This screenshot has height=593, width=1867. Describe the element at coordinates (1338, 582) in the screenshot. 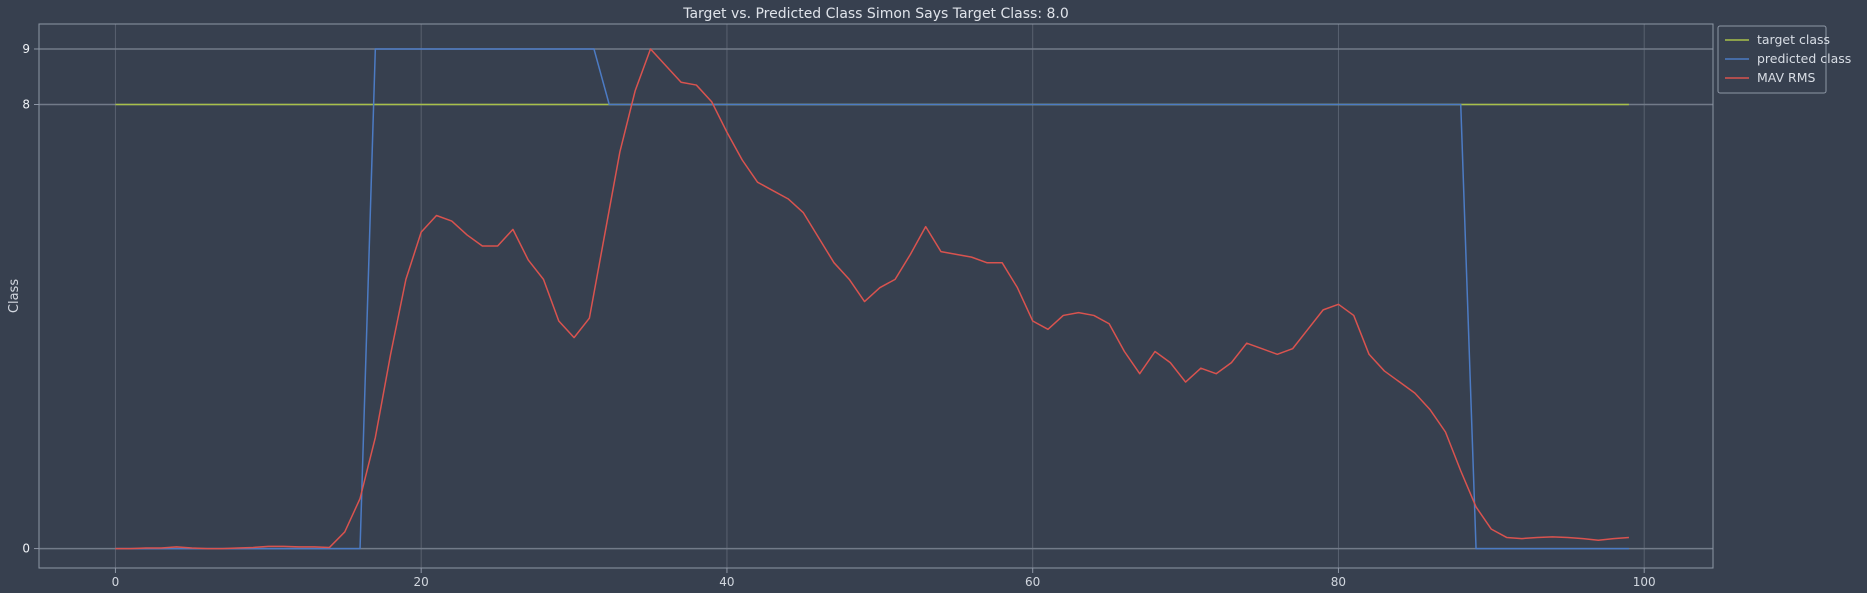

I see `x-tick-label: 80` at that location.